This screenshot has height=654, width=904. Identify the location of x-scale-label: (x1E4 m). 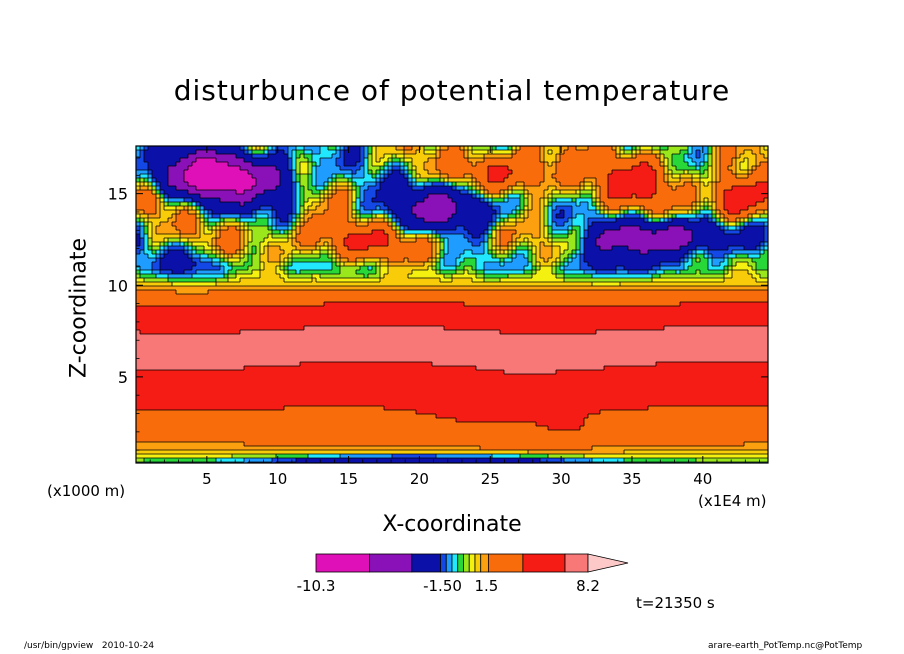
(732, 501).